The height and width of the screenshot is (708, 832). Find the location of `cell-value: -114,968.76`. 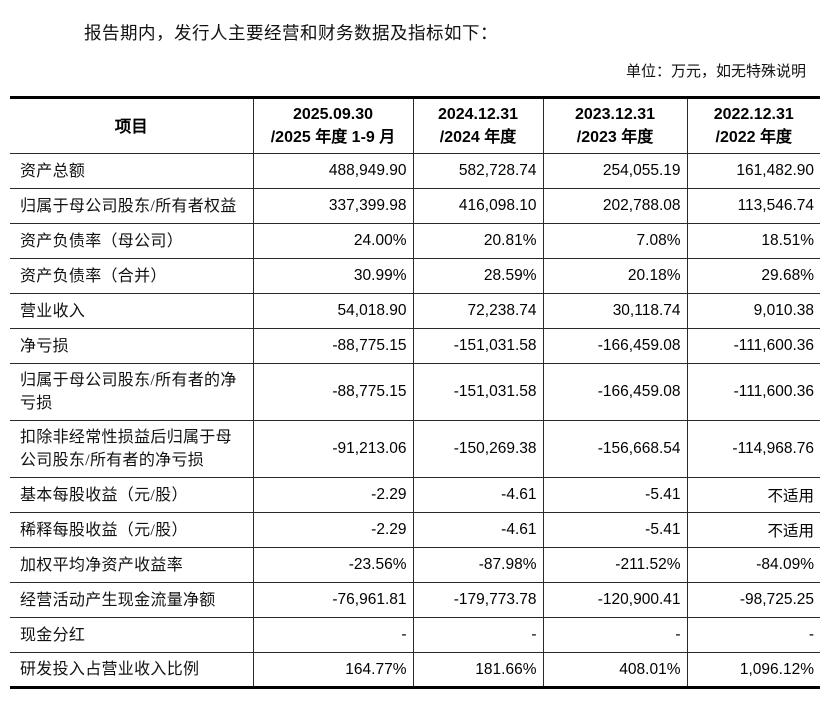

cell-value: -114,968.76 is located at coordinates (753, 449).